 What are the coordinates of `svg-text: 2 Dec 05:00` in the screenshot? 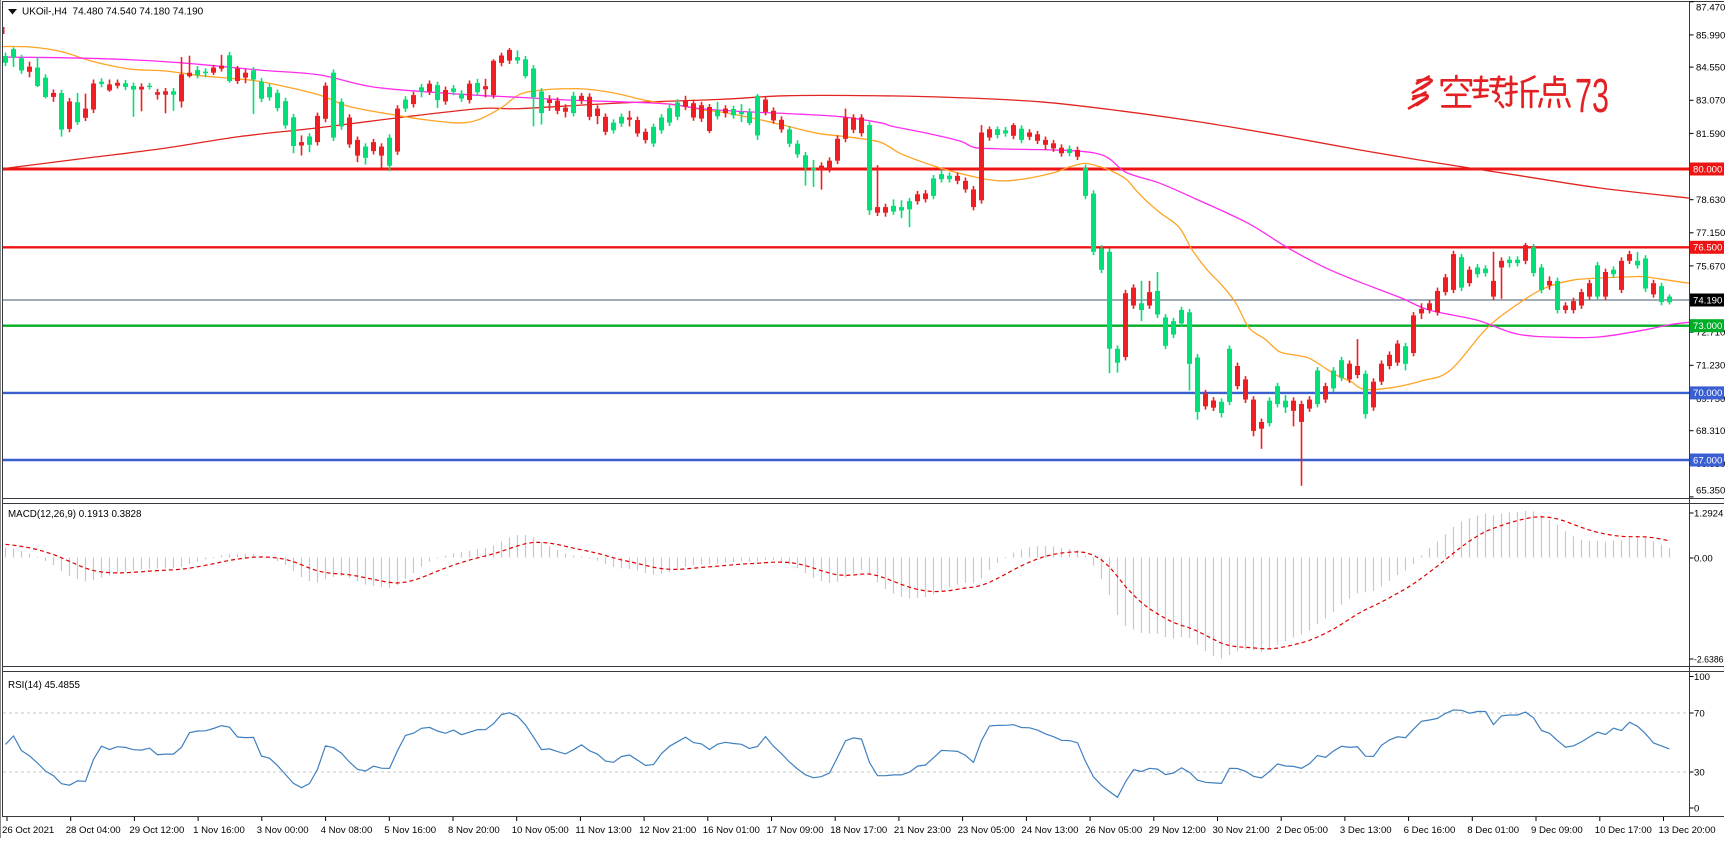 It's located at (1302, 830).